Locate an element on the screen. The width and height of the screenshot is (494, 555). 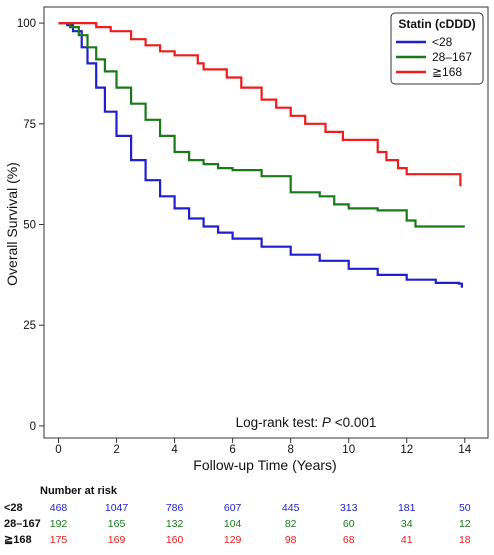
risk-cell: 98 is located at coordinates (291, 540).